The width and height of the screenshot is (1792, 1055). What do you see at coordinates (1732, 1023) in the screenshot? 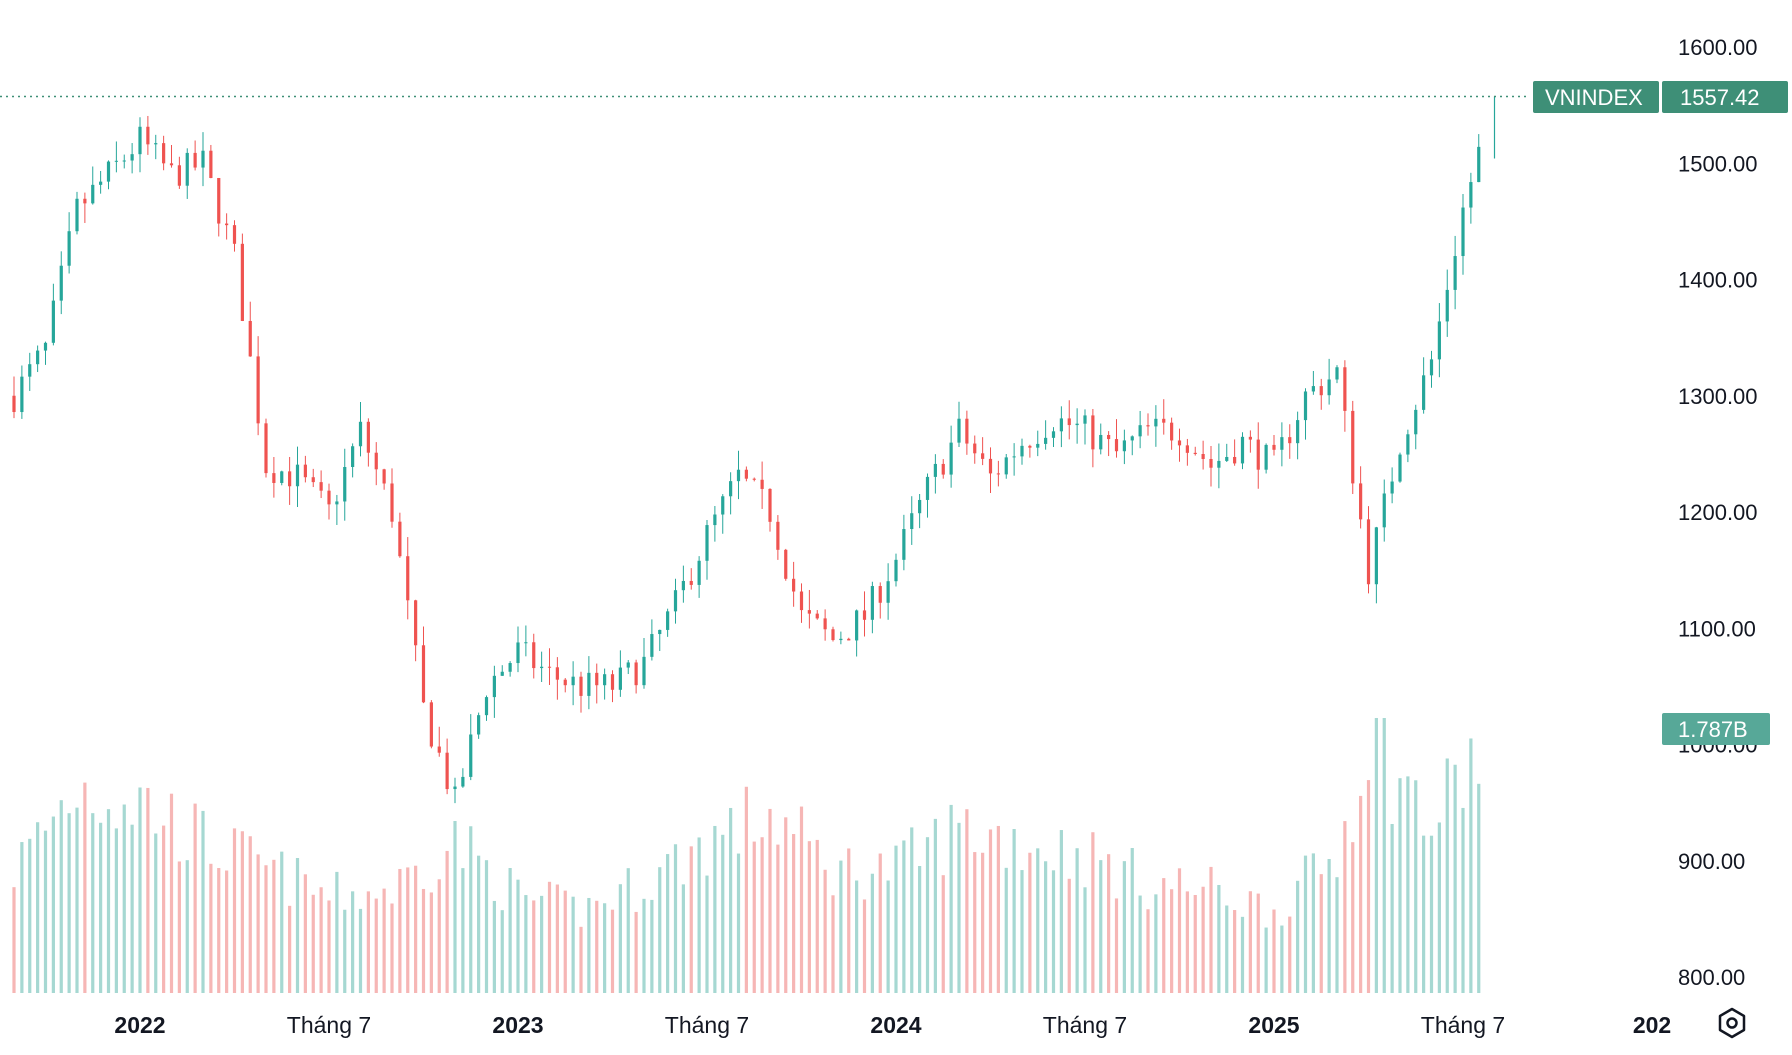
I see `settings-button` at bounding box center [1732, 1023].